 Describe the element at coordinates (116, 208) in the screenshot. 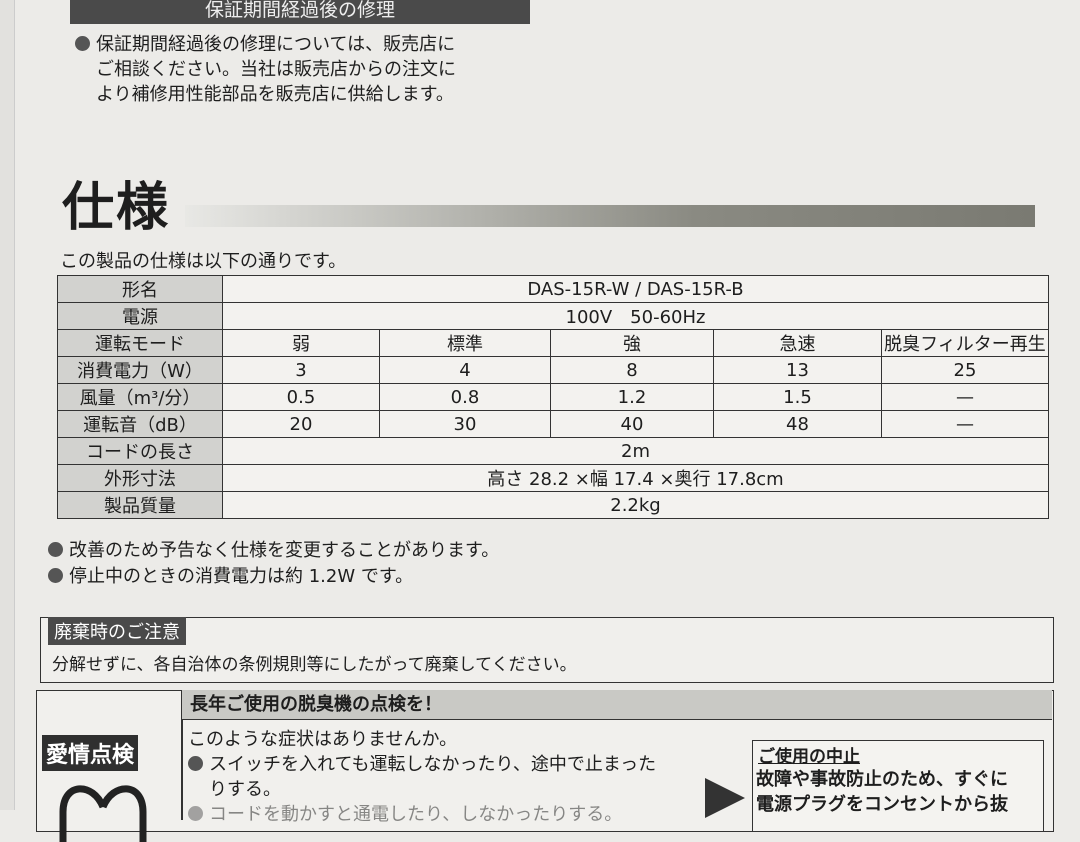

I see `specs-title: 仕様` at that location.